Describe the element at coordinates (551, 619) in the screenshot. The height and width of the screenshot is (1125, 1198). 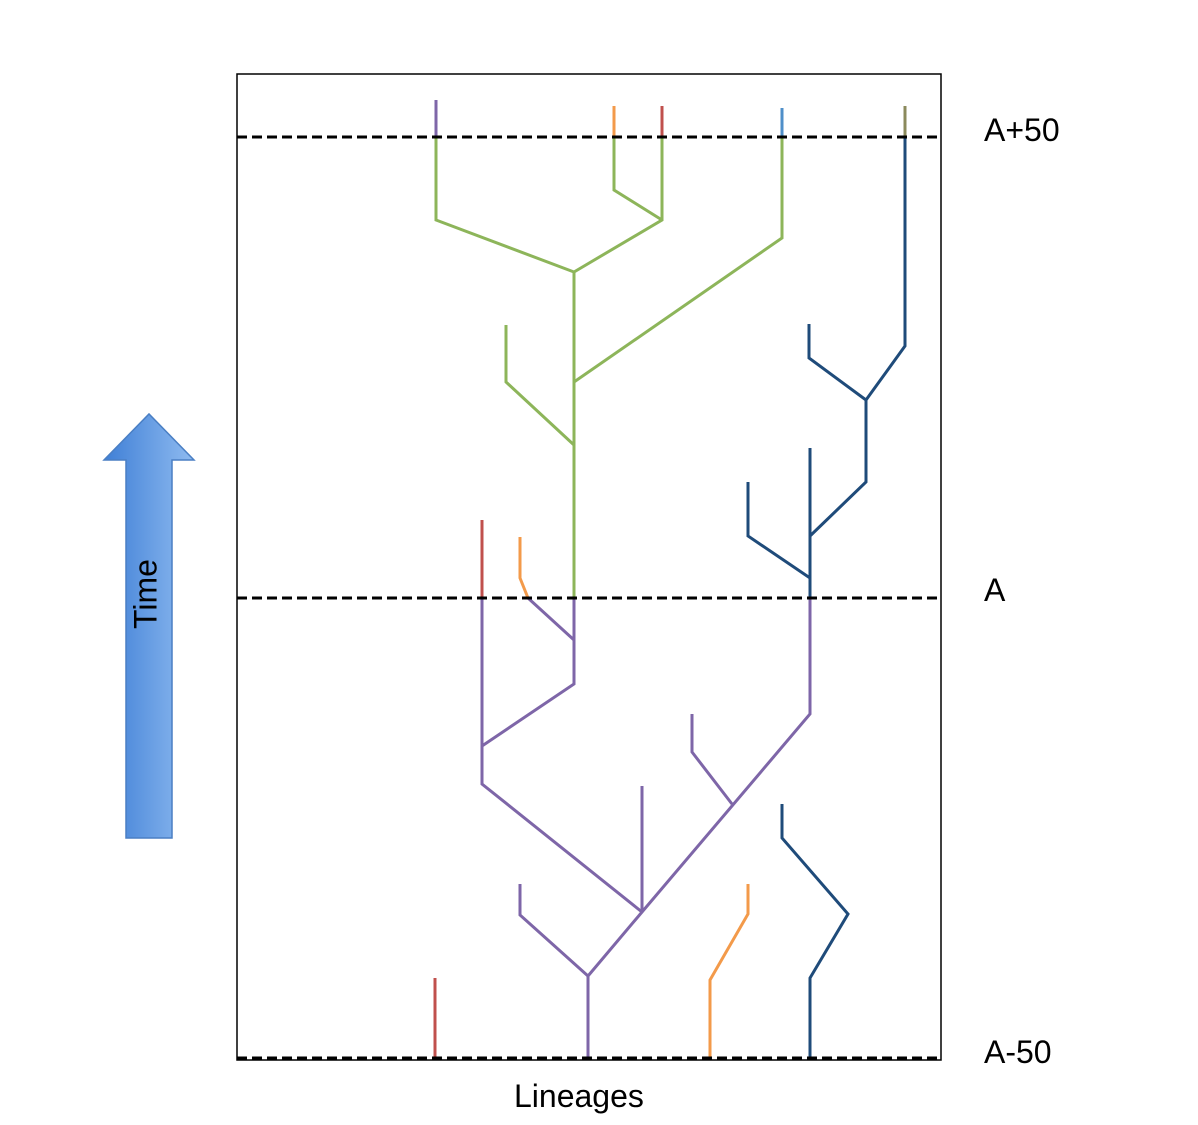
I see `purple-cross-twig` at that location.